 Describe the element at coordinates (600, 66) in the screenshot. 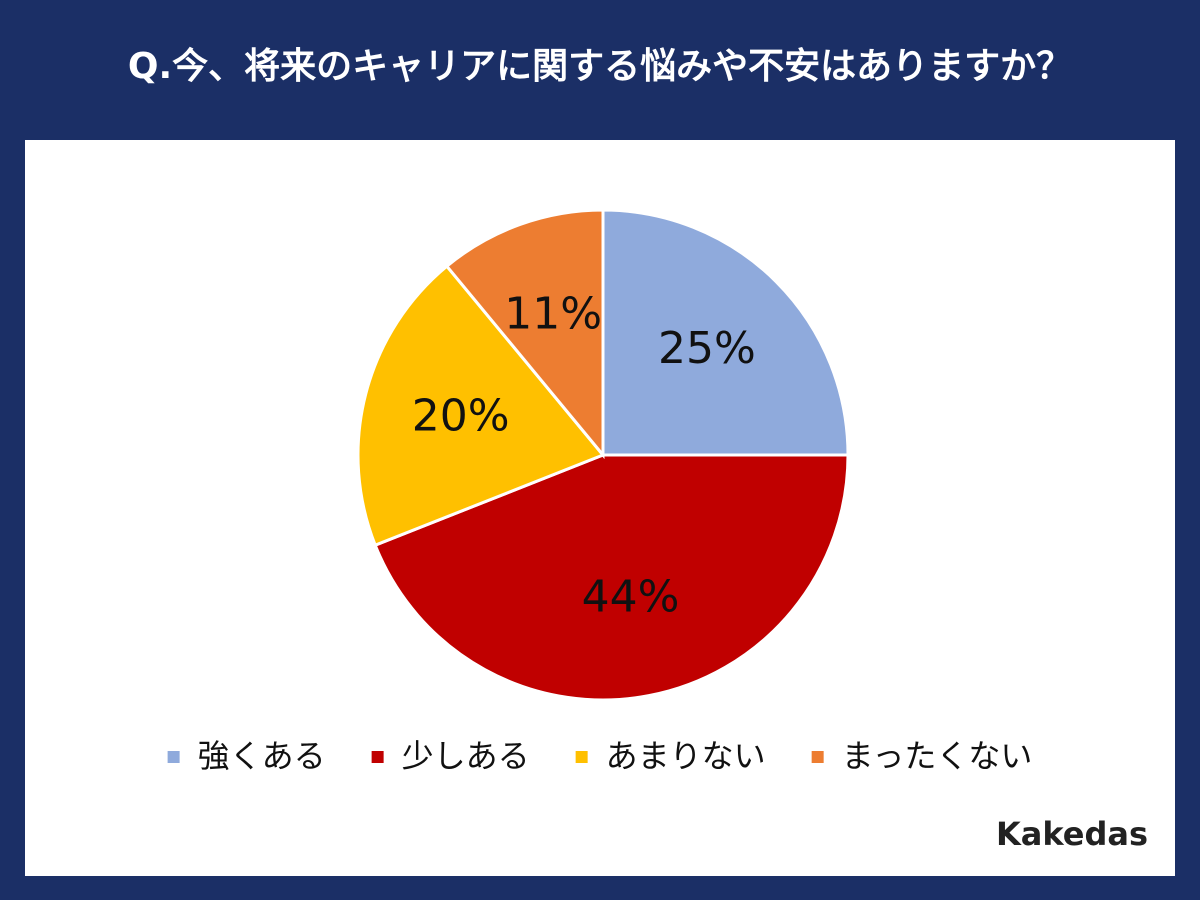

I see `chart-title: Q.今、将来のキャリアに関する悩みや不安はありますか？` at that location.